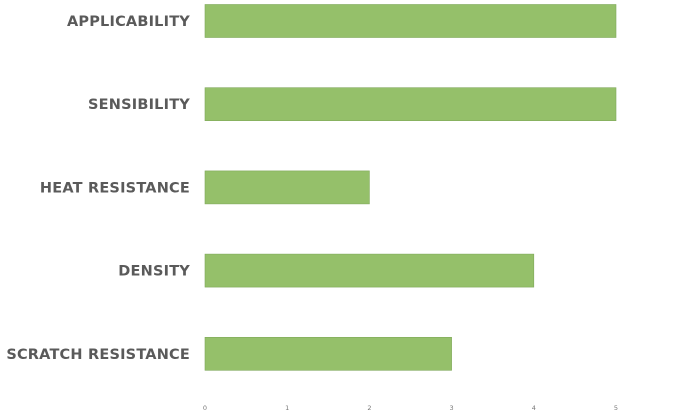  What do you see at coordinates (410, 104) in the screenshot?
I see `bar-sensibility` at bounding box center [410, 104].